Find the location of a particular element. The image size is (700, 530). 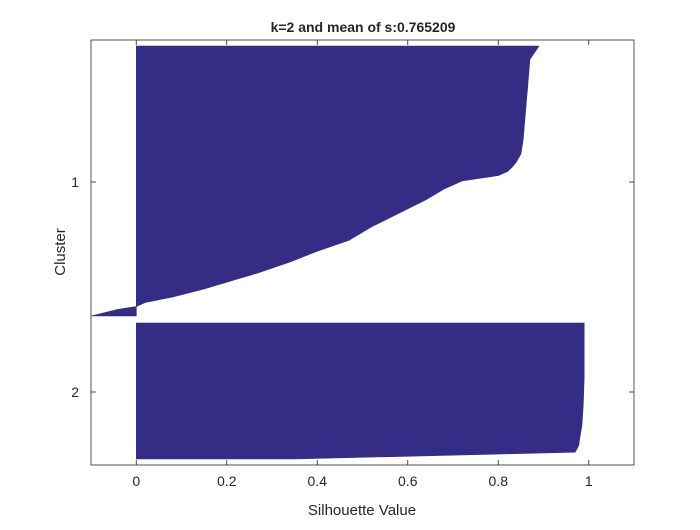

x-tick-label: 0 is located at coordinates (136, 481).